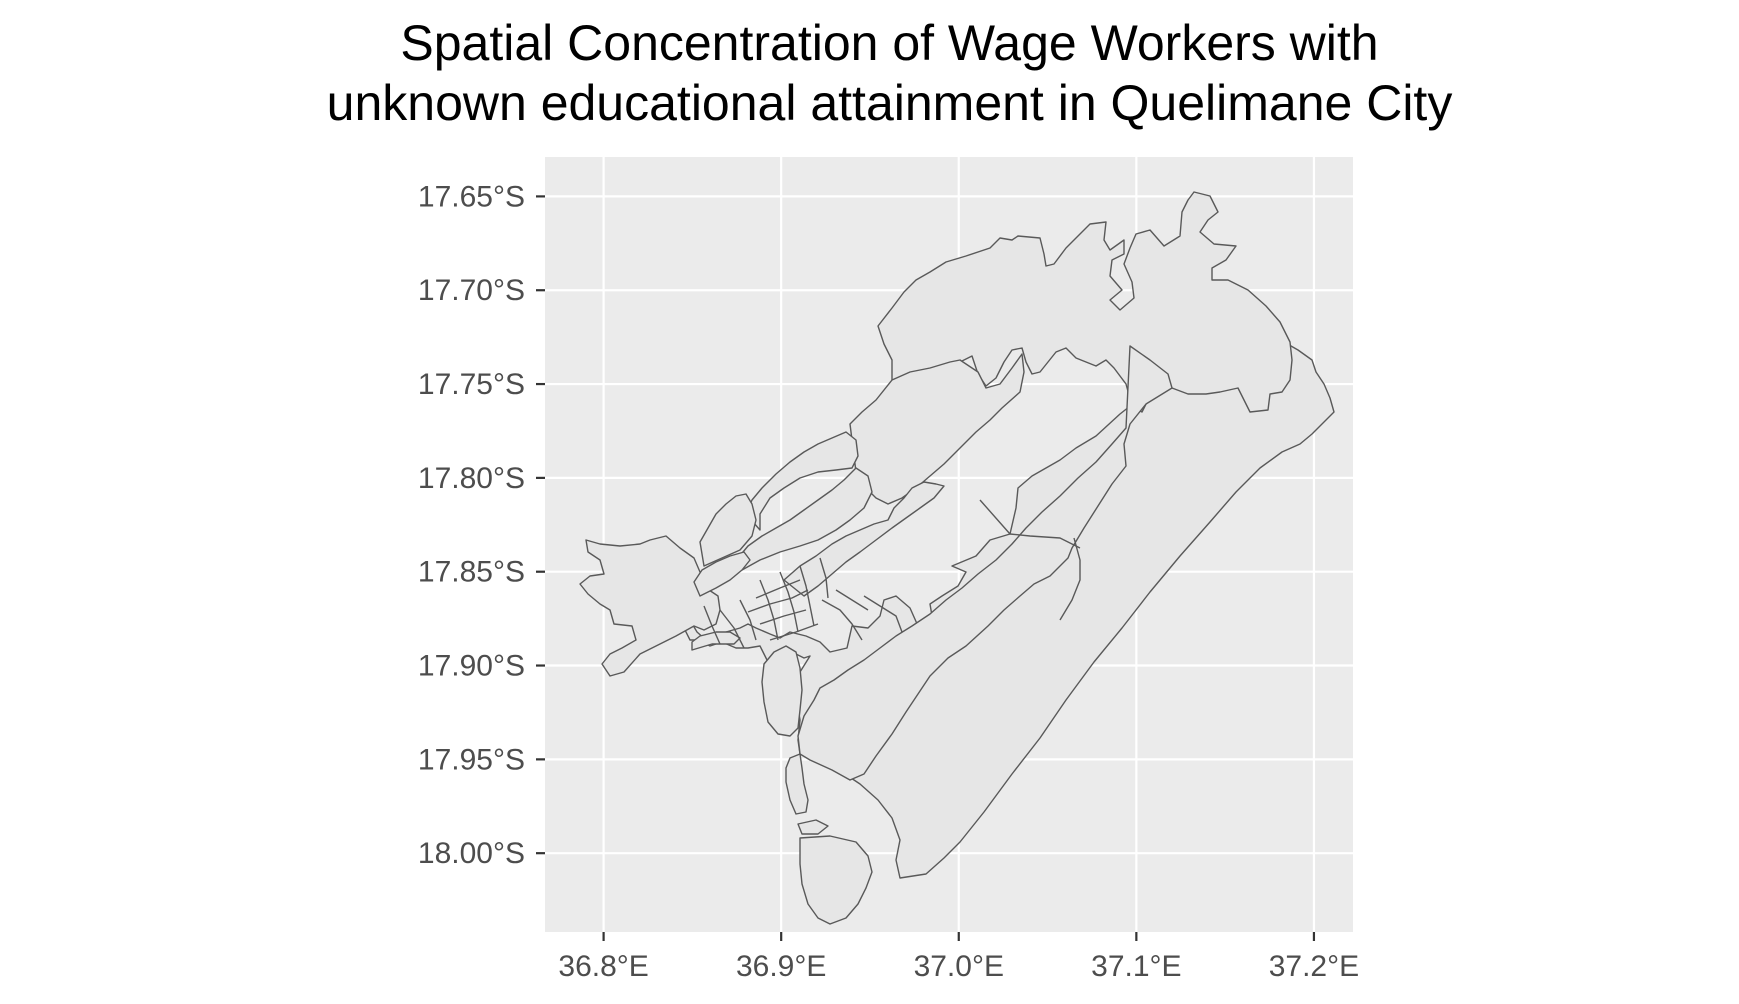 The height and width of the screenshot is (1004, 1739). What do you see at coordinates (781, 966) in the screenshot?
I see `x-tick-label: 36.9°E` at bounding box center [781, 966].